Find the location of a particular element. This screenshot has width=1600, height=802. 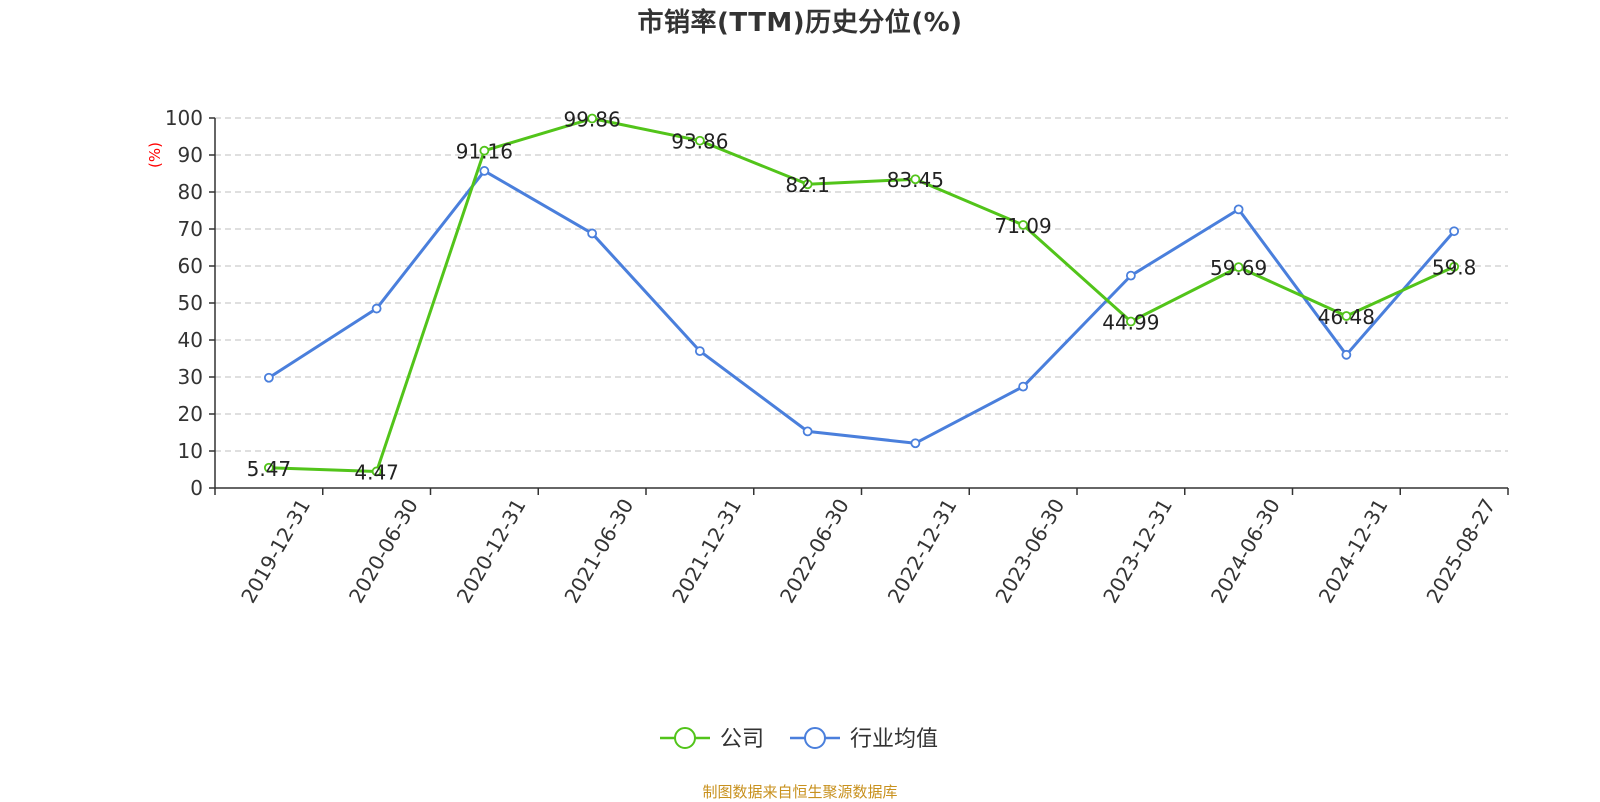

x-tick-label: 2020-06-30 is located at coordinates (383, 551).